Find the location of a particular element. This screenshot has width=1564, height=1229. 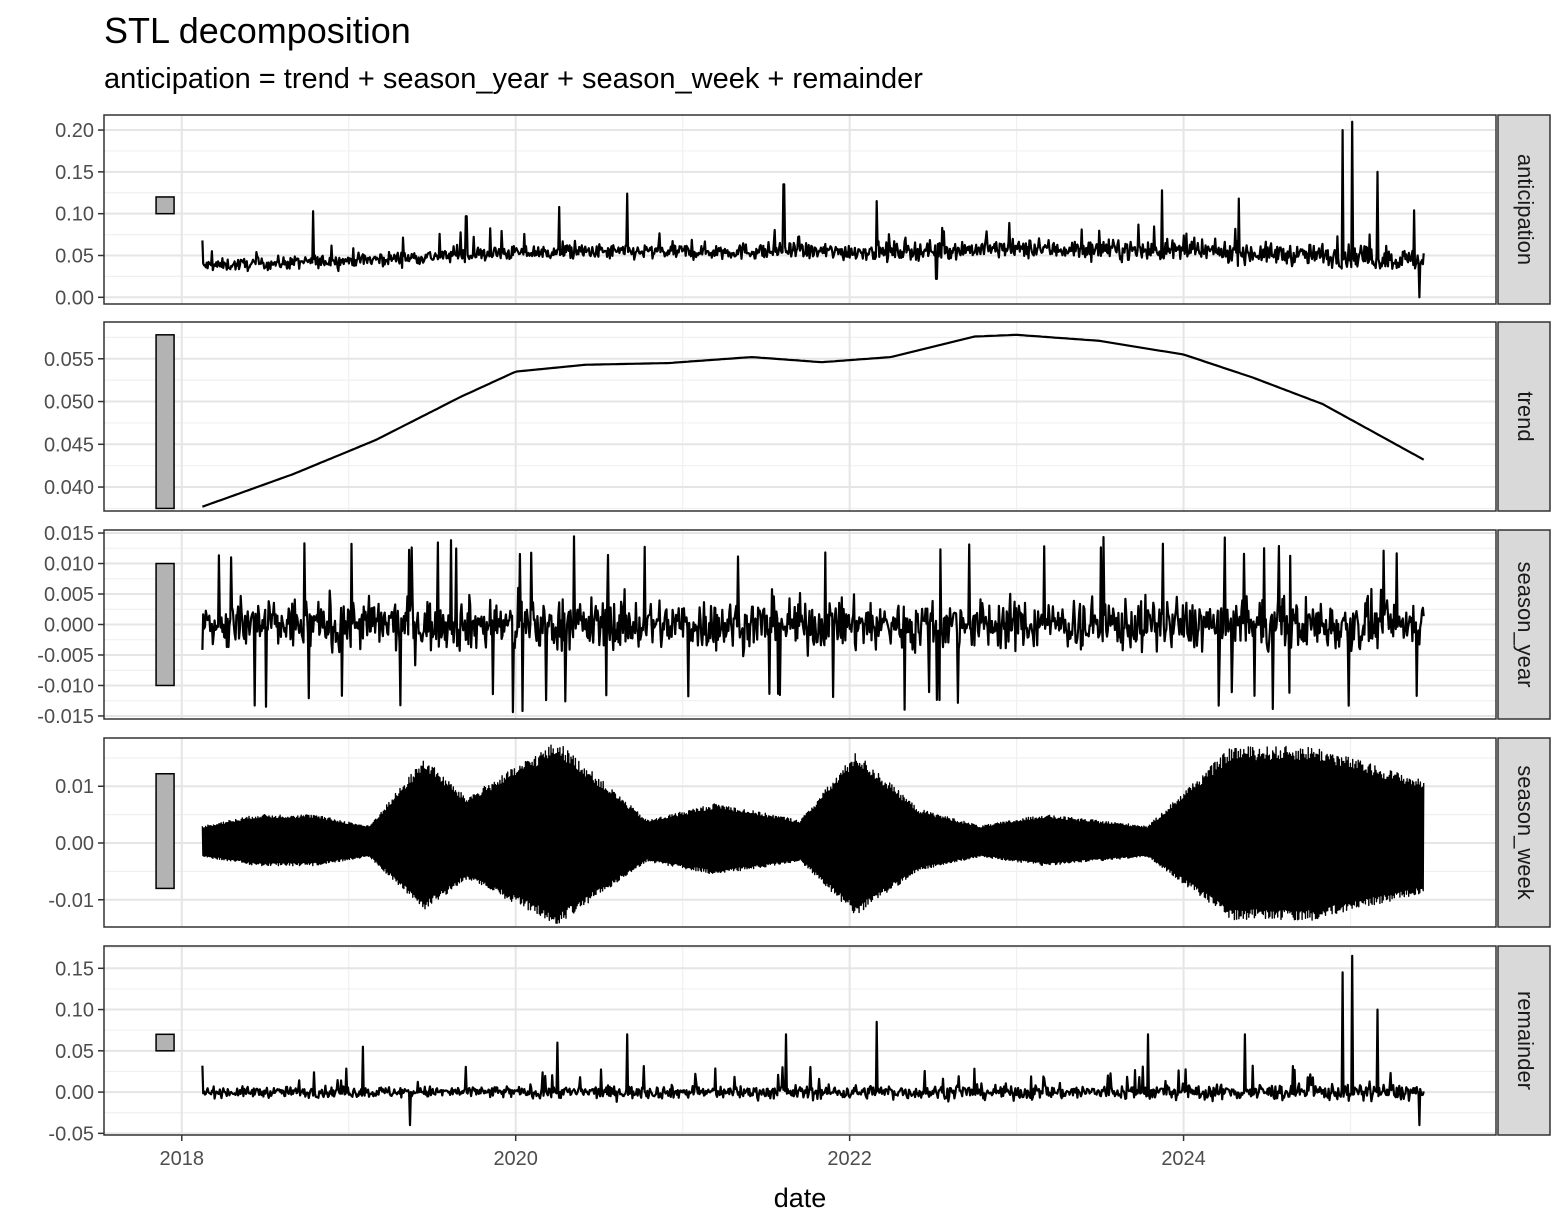

series-line-trend is located at coordinates (813, 420).